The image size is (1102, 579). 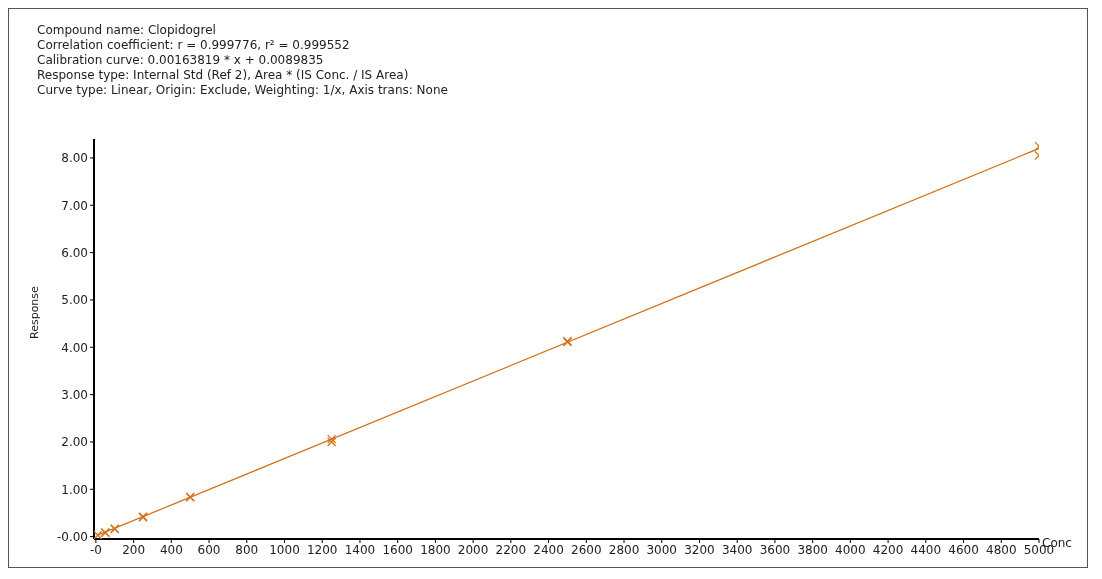 What do you see at coordinates (74, 300) in the screenshot?
I see `y-tick-label: 5.00` at bounding box center [74, 300].